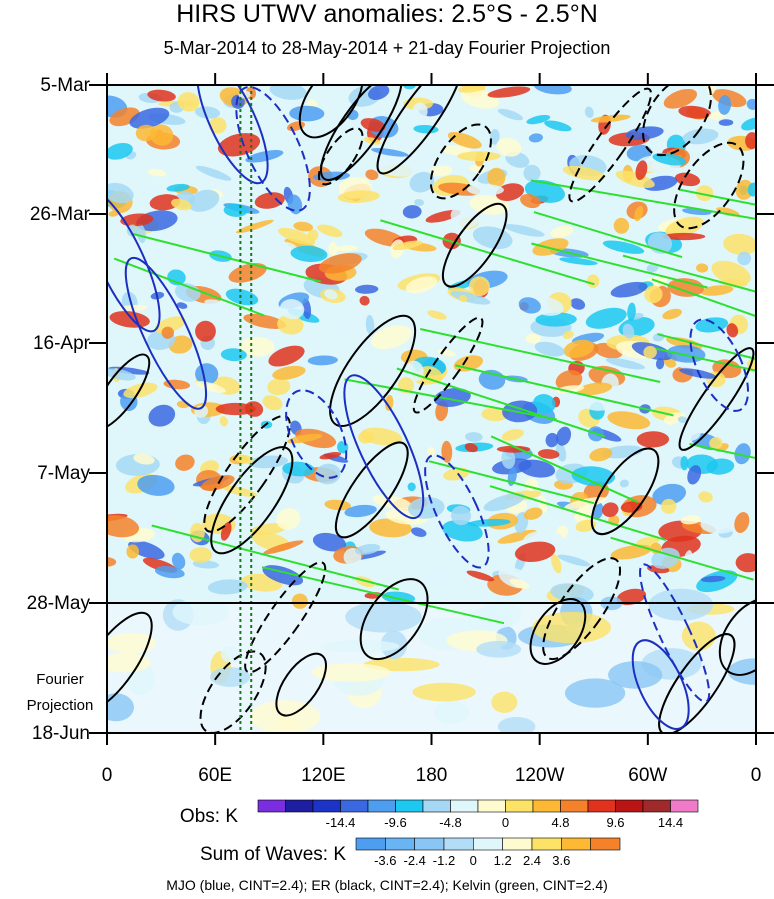 Image resolution: width=774 pixels, height=899 pixels. I want to click on colorbar-tick-label: 2.4, so click(532, 860).